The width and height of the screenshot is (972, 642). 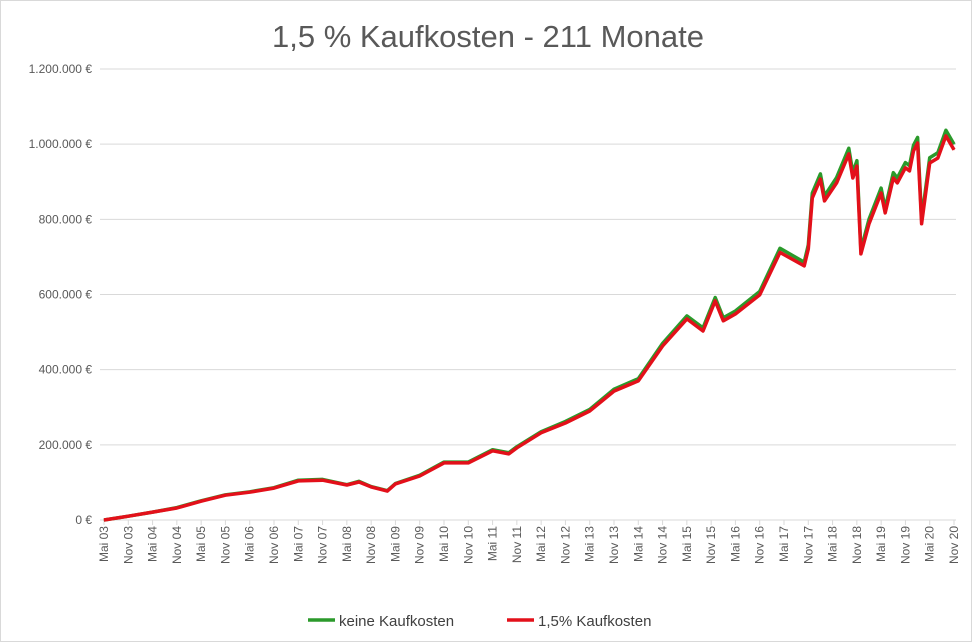 What do you see at coordinates (760, 545) in the screenshot?
I see `x-tick-label: Nov 16` at bounding box center [760, 545].